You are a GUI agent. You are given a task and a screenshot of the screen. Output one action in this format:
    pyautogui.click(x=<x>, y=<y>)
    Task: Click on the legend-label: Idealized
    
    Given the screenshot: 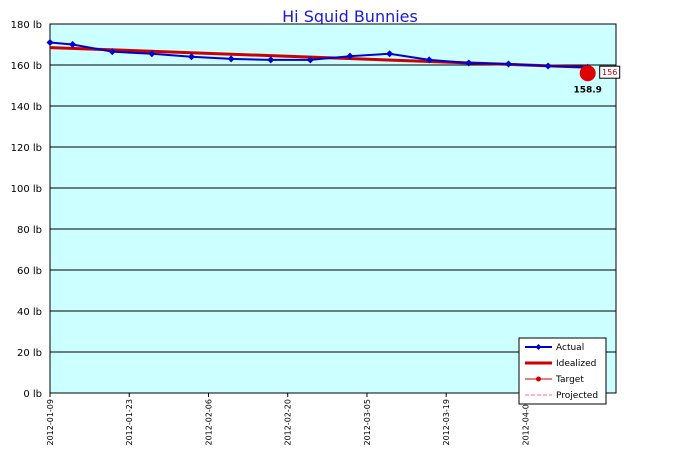 What is the action you would take?
    pyautogui.click(x=576, y=364)
    